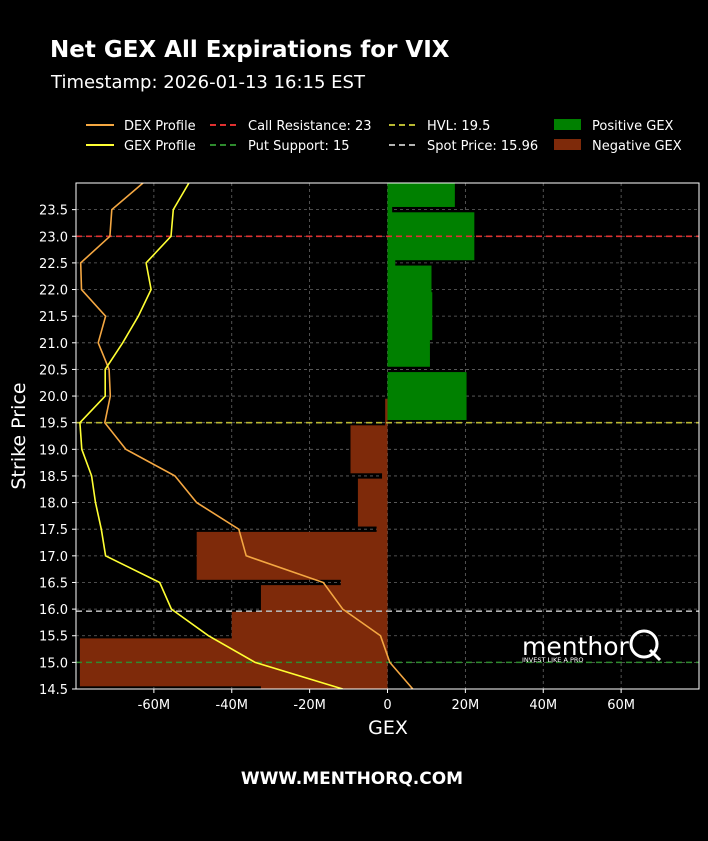 The width and height of the screenshot is (708, 841). I want to click on legend-put-support-label: Put Support: 15, so click(299, 146).